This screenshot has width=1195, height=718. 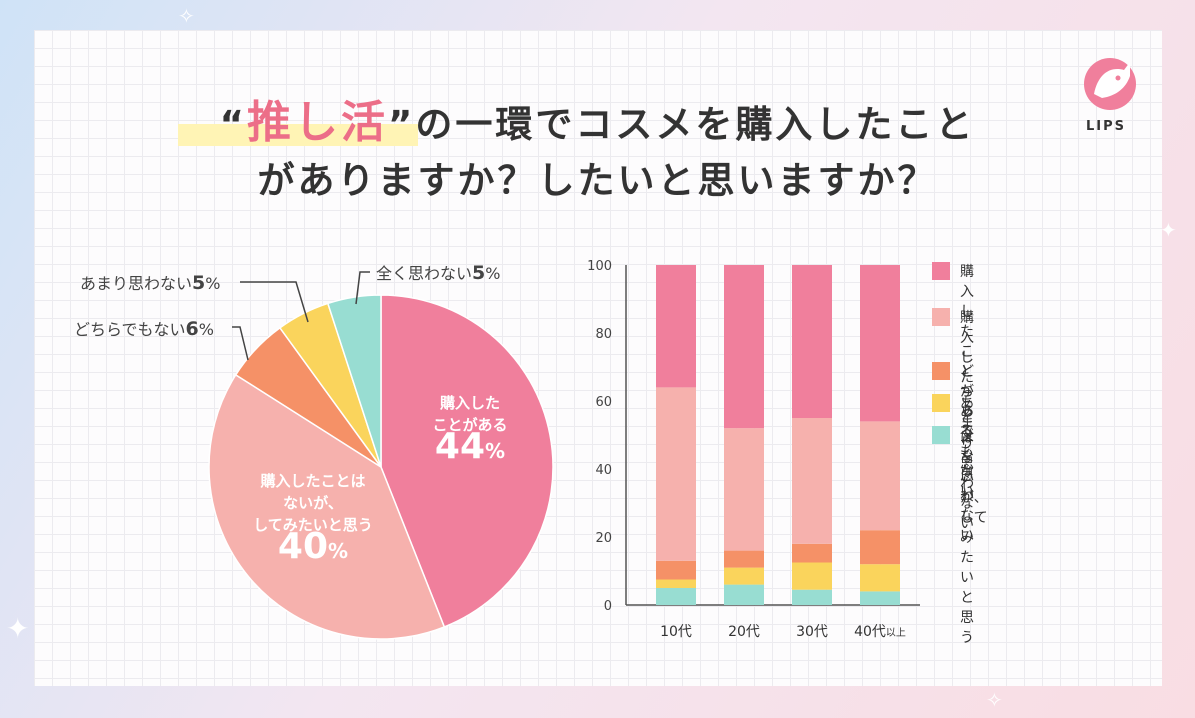 What do you see at coordinates (603, 402) in the screenshot?
I see `y-tick-label: 60` at bounding box center [603, 402].